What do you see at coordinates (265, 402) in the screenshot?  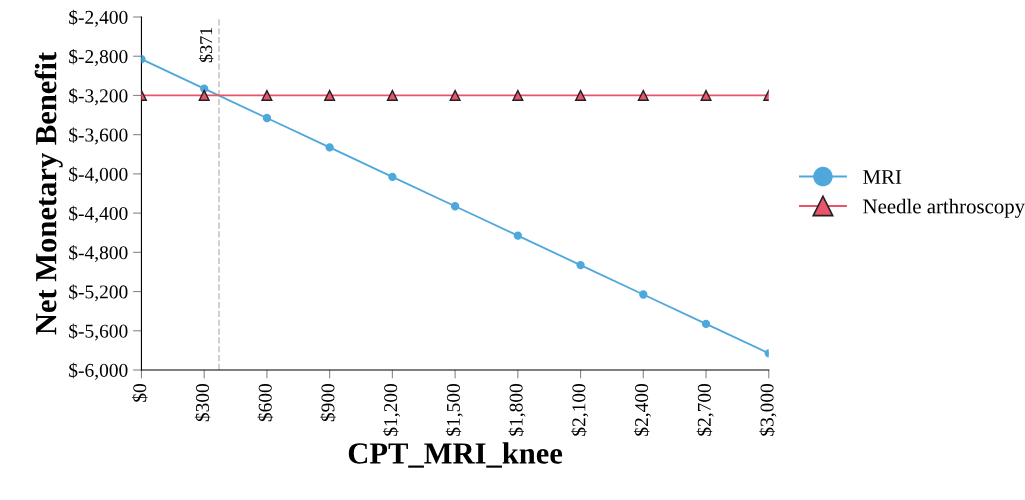 I see `x-tick-label: $600` at bounding box center [265, 402].